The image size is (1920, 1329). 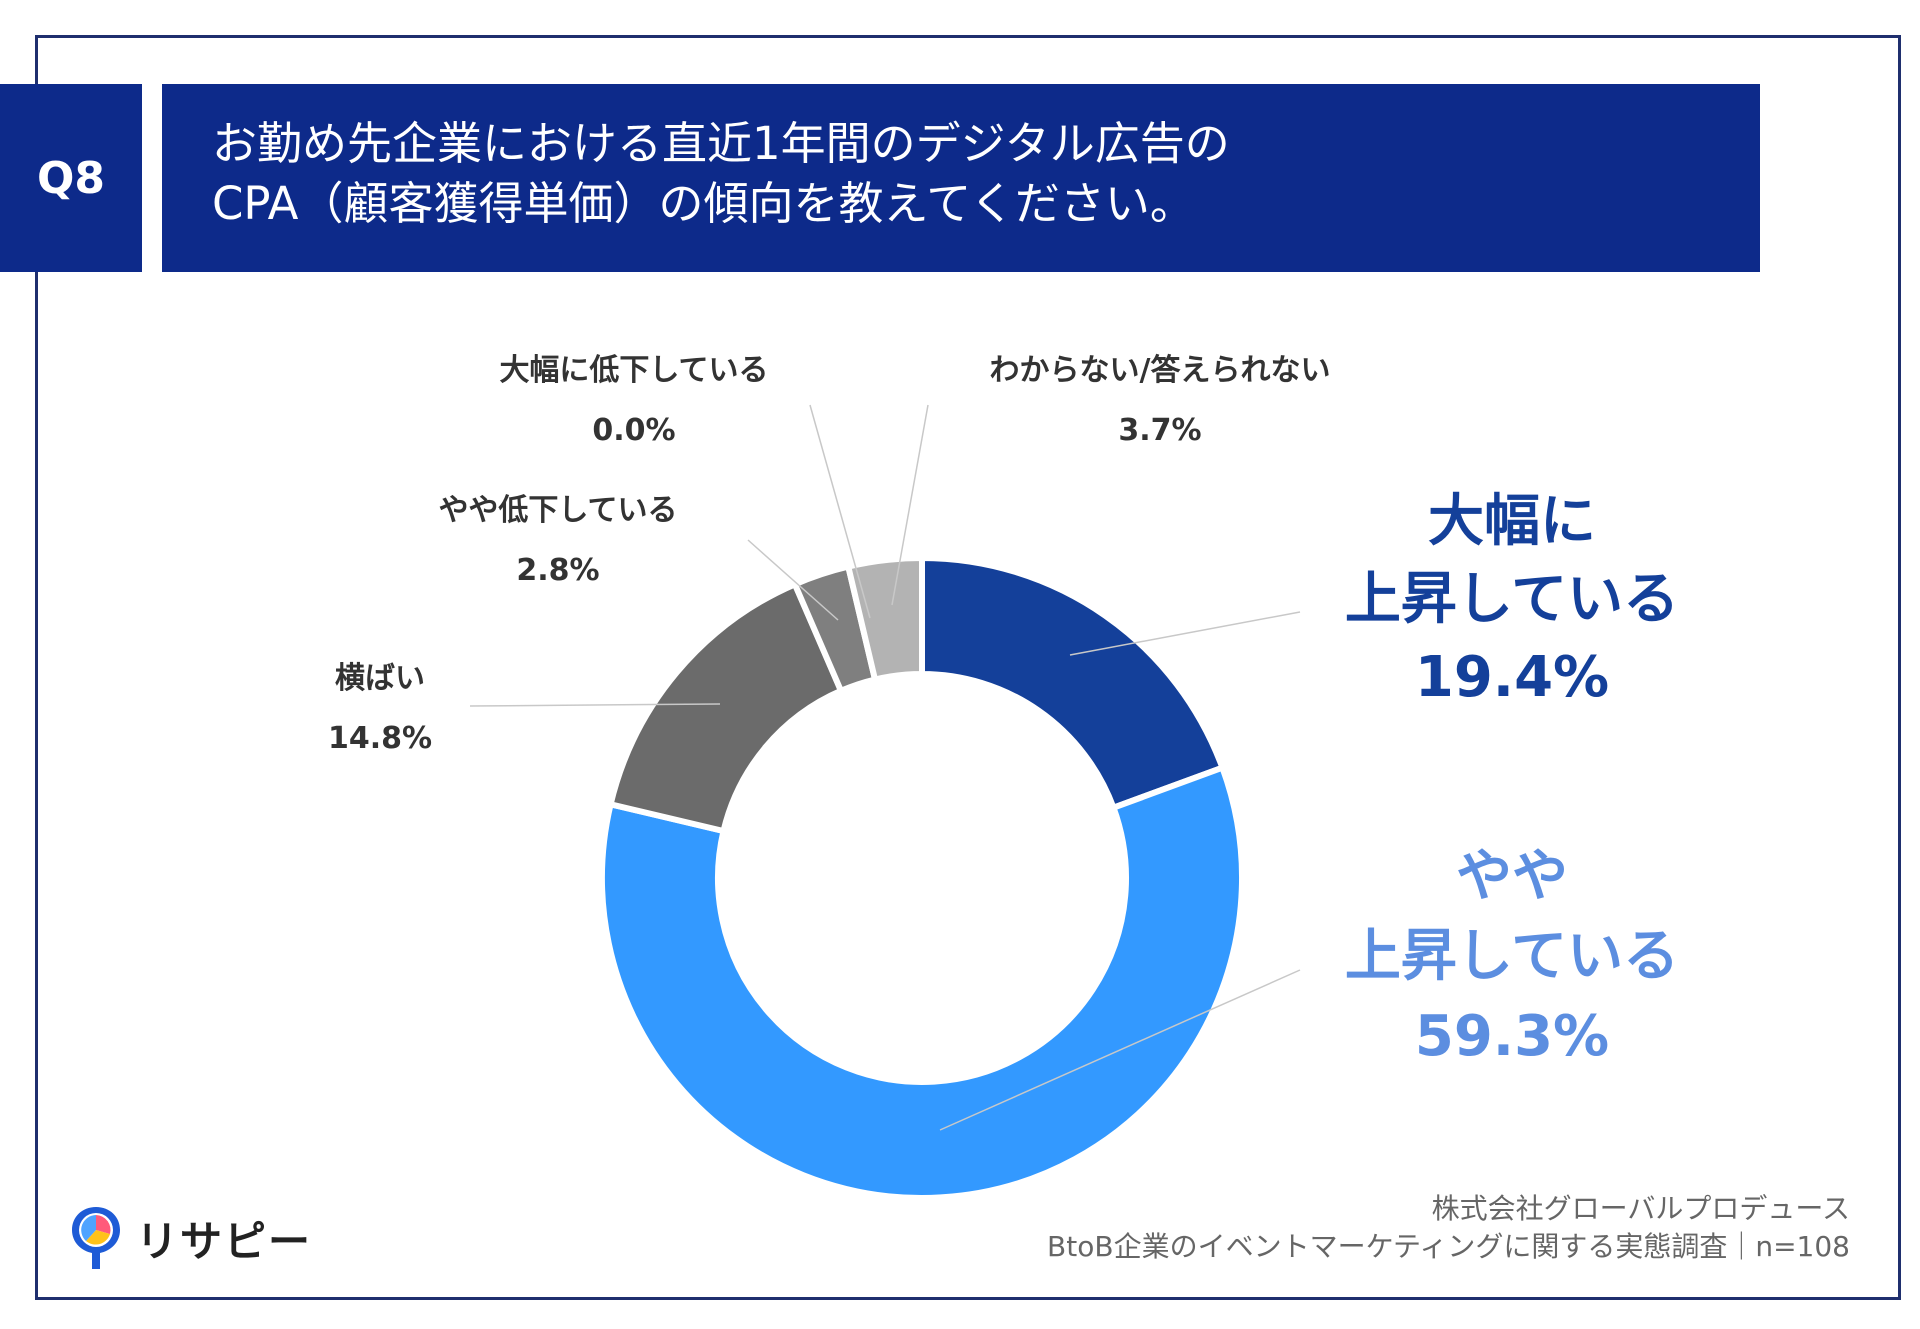 I want to click on data-label-value-1: 59.3%, so click(x=1512, y=1036).